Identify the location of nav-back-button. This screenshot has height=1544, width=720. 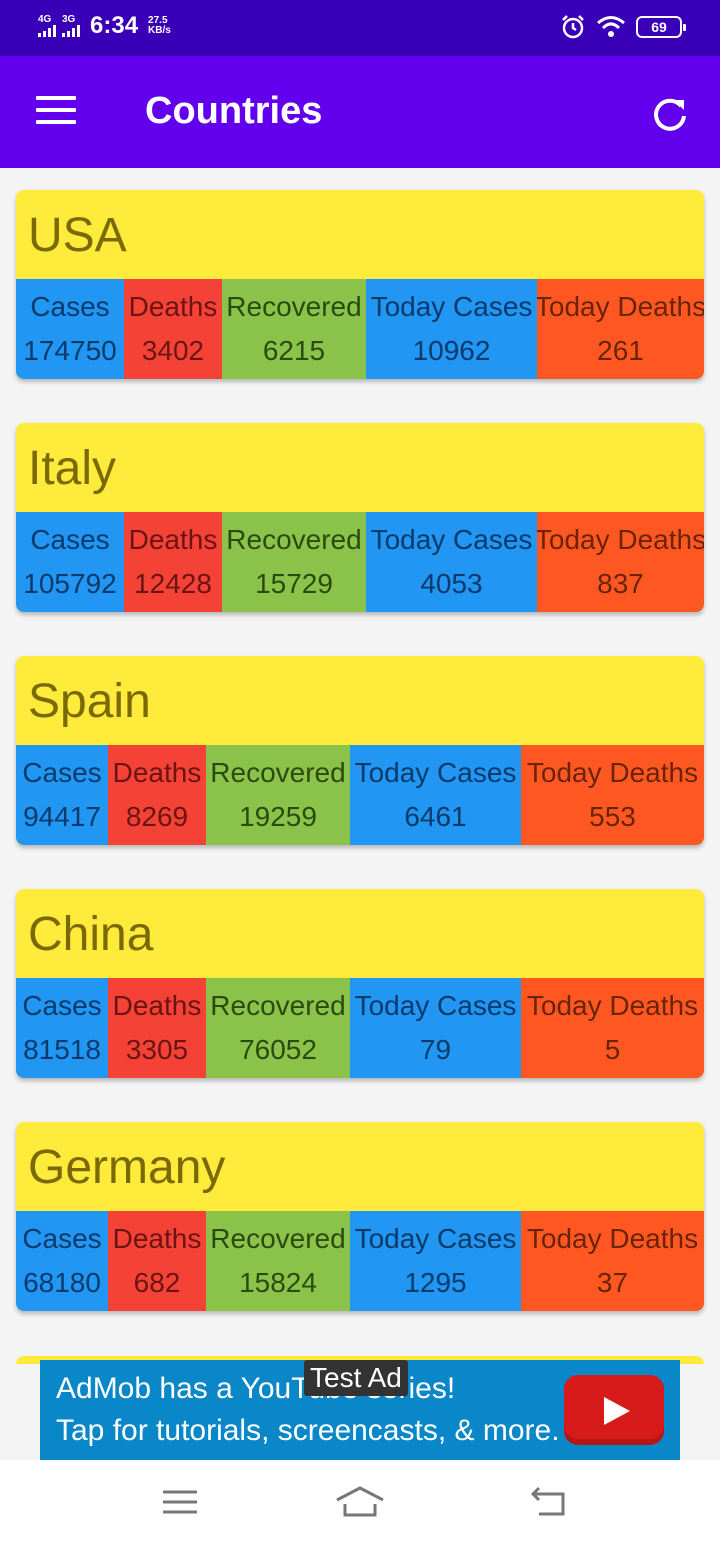
(550, 1502).